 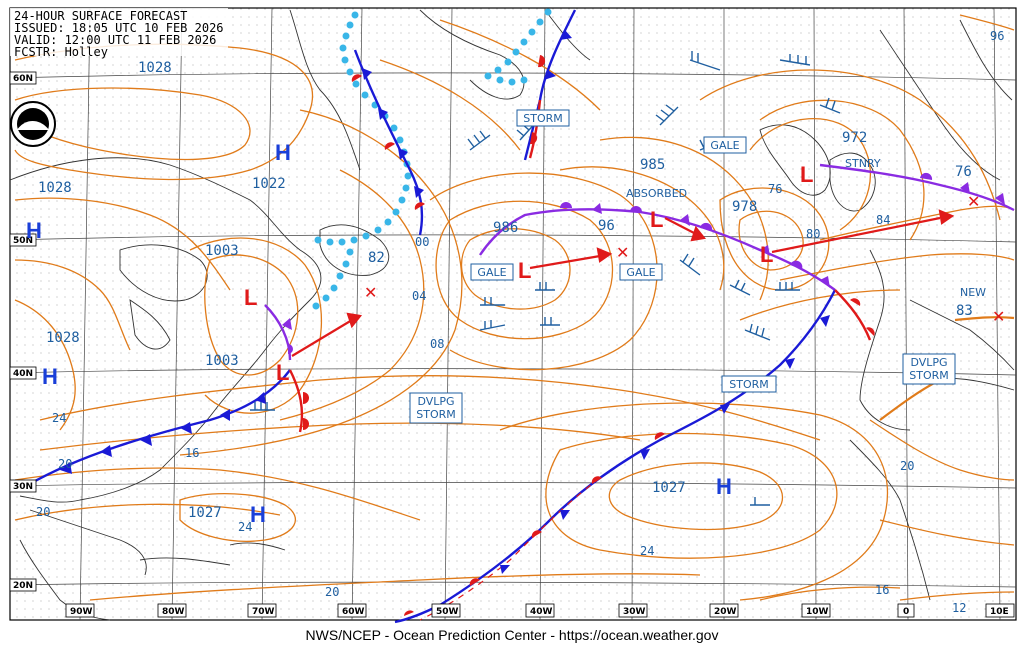 I want to click on isobar-label-20sw: 20, so click(x=43, y=512).